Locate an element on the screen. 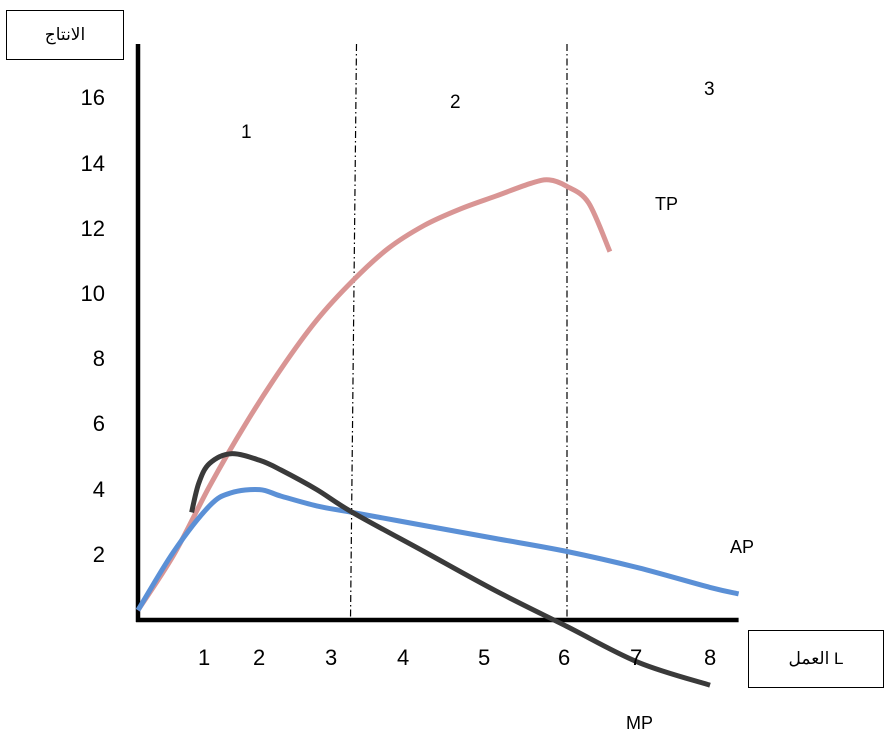 The width and height of the screenshot is (885, 735). x-tick-label-3: 3 is located at coordinates (331, 657).